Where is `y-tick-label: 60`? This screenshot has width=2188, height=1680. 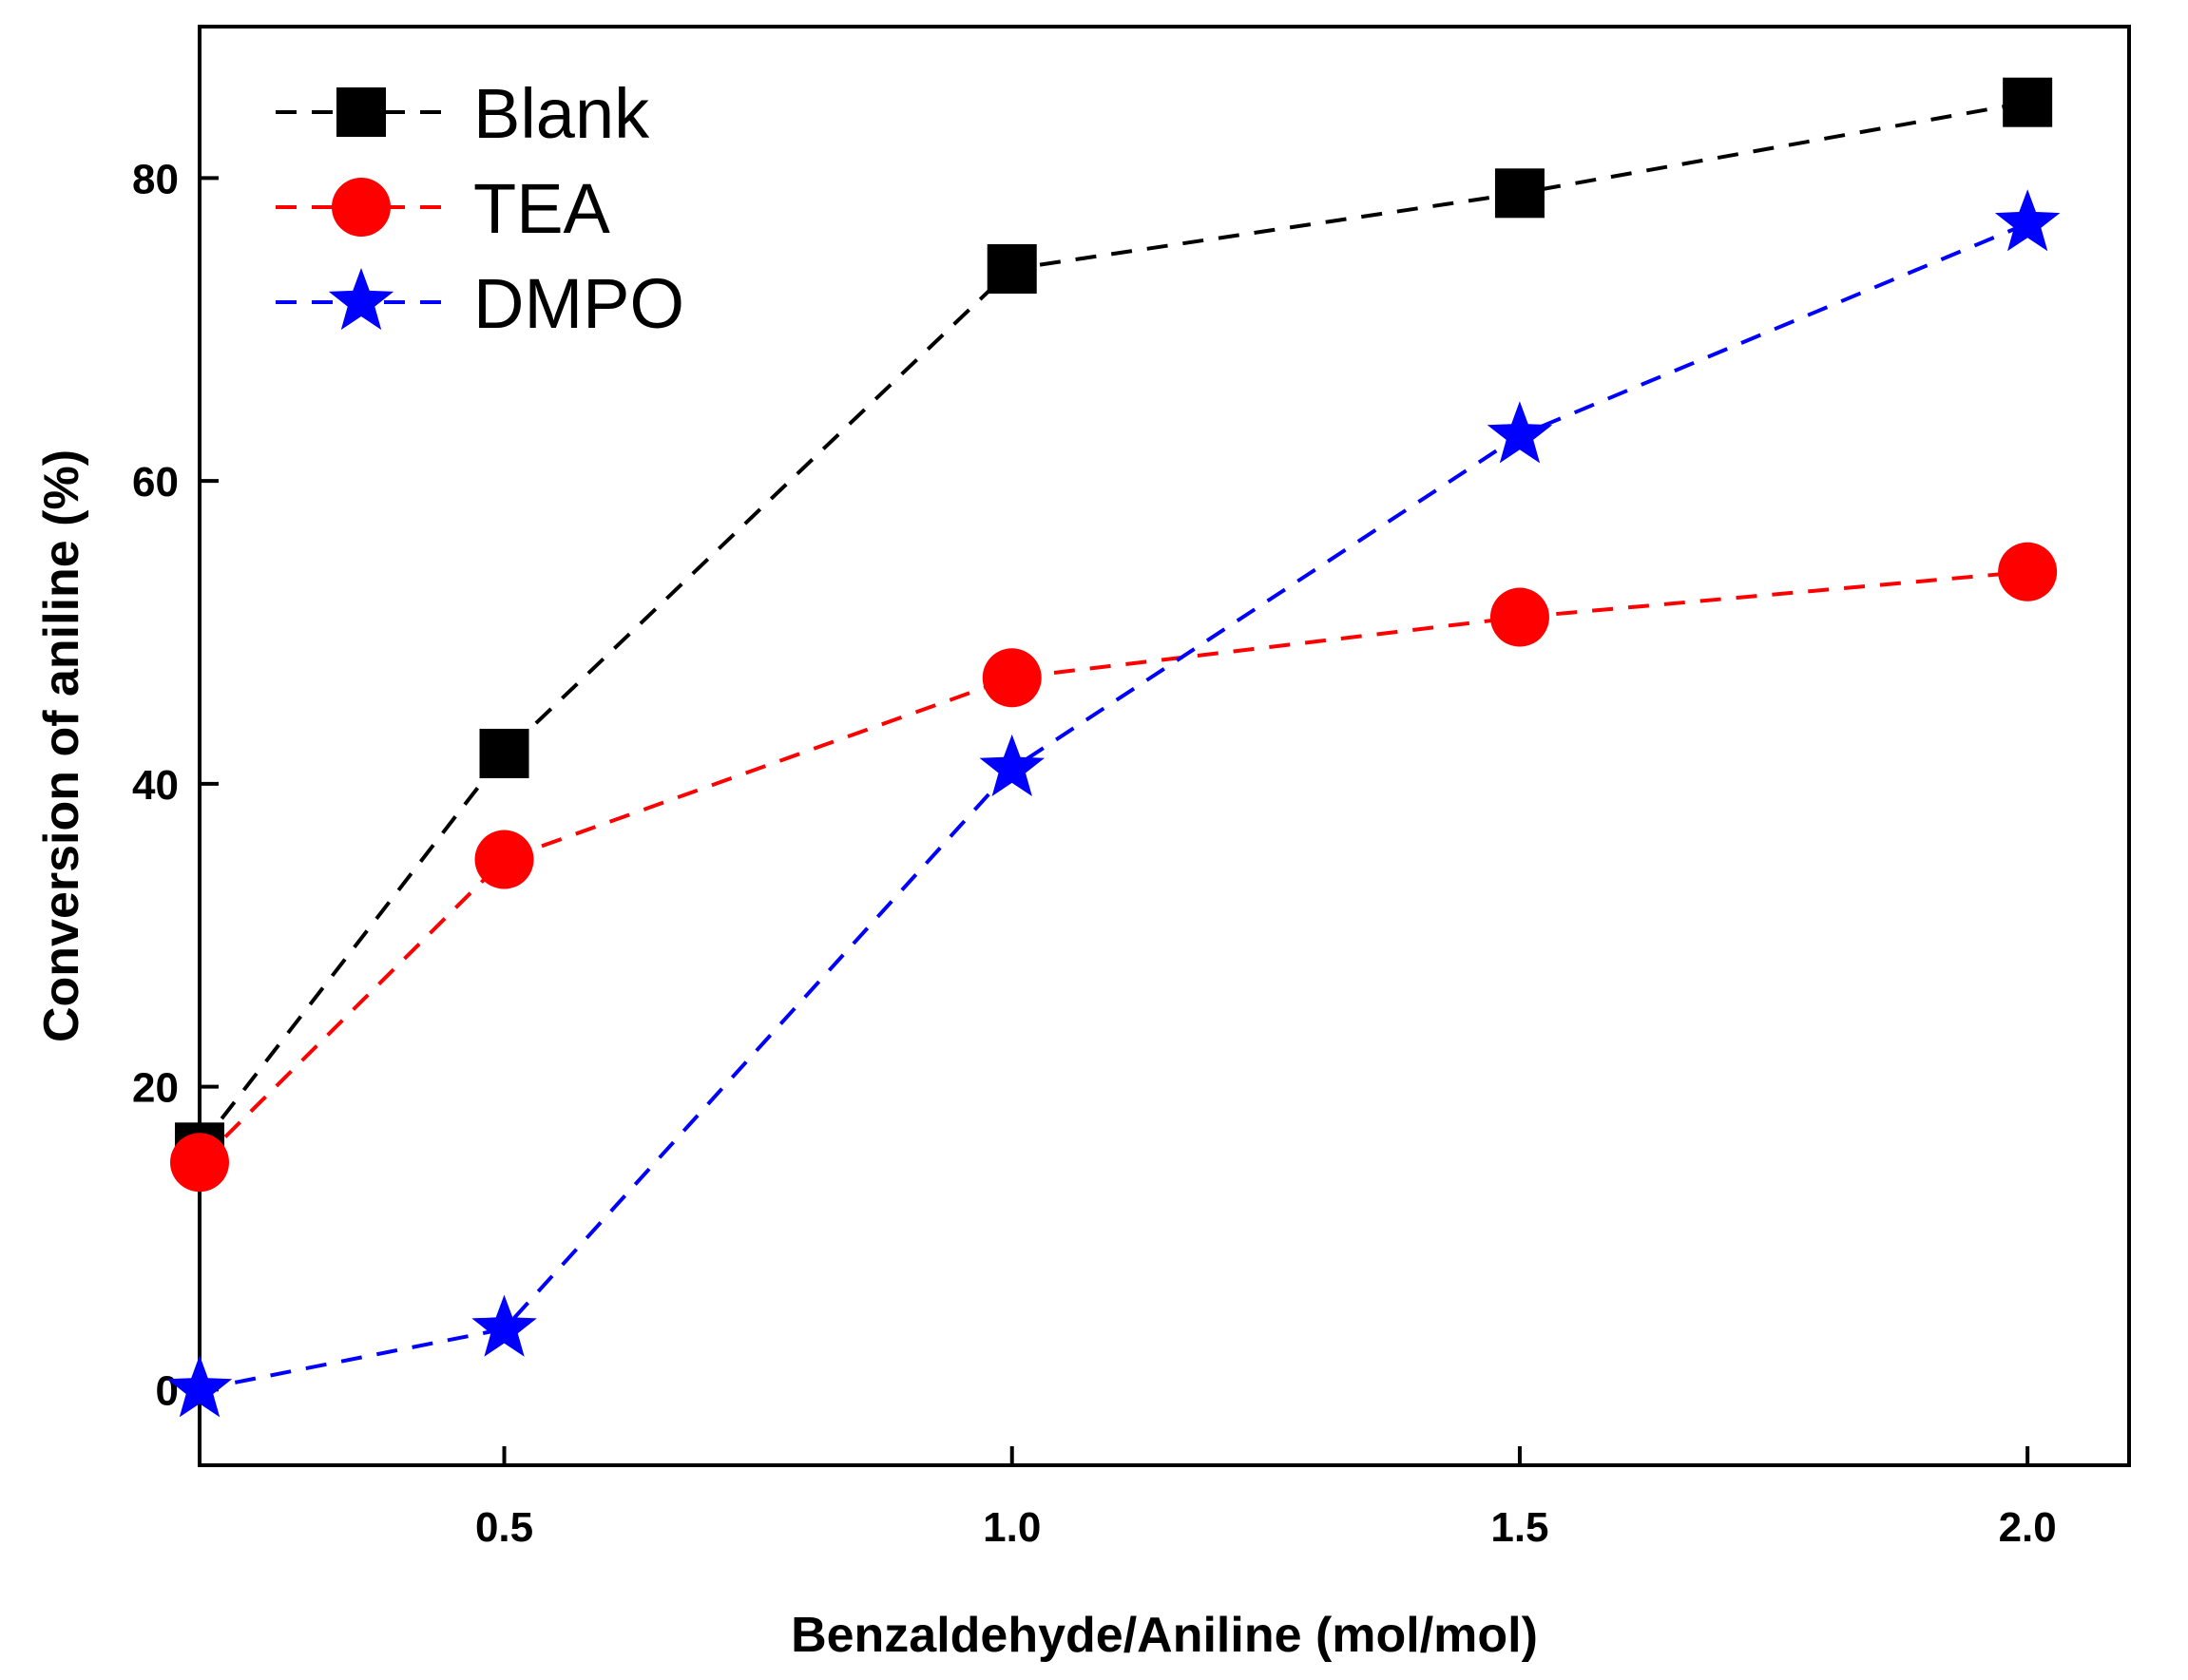
y-tick-label: 60 is located at coordinates (156, 482).